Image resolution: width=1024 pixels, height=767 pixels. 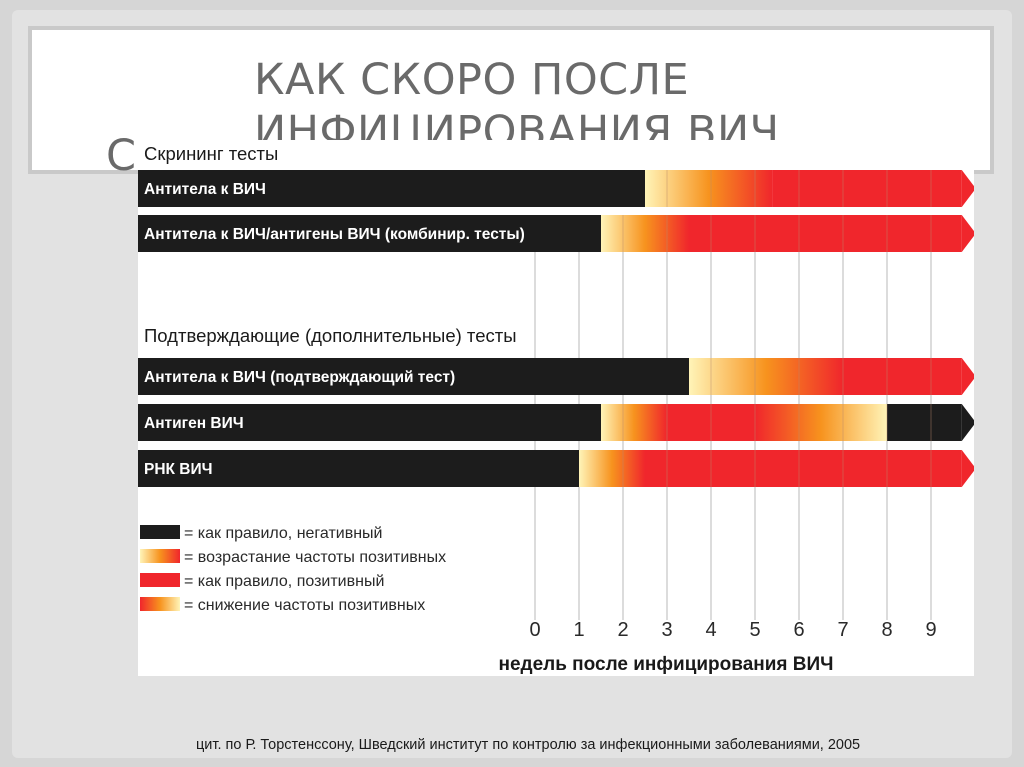 What do you see at coordinates (930, 630) in the screenshot?
I see `x-tick-label-9: 9` at bounding box center [930, 630].